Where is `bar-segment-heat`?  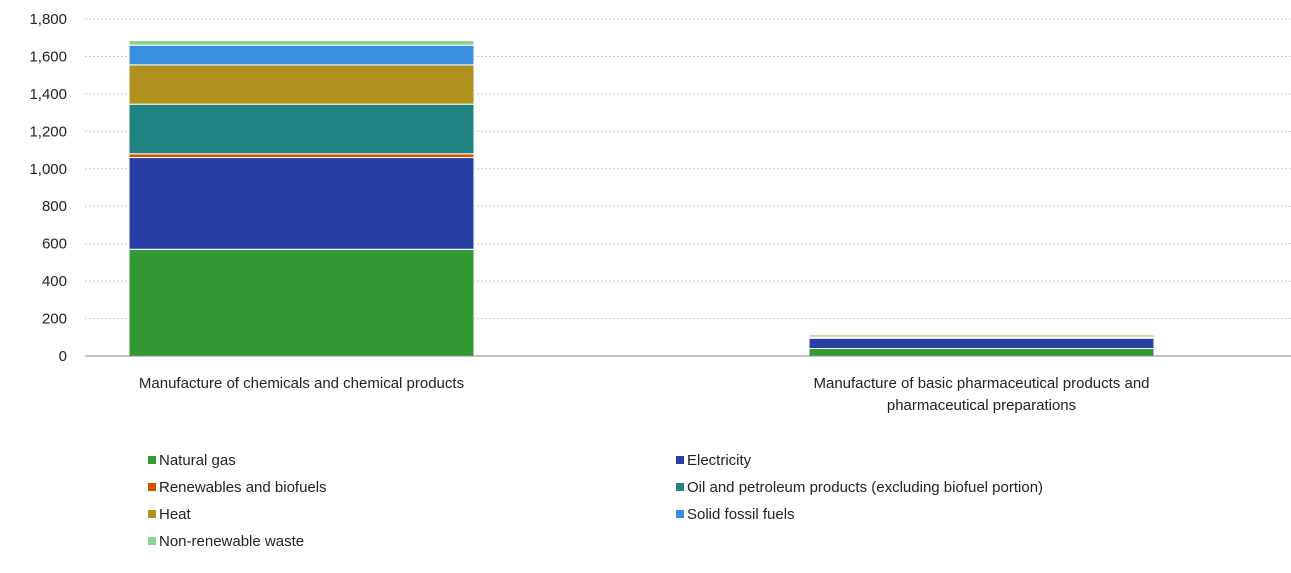
bar-segment-heat is located at coordinates (301, 84).